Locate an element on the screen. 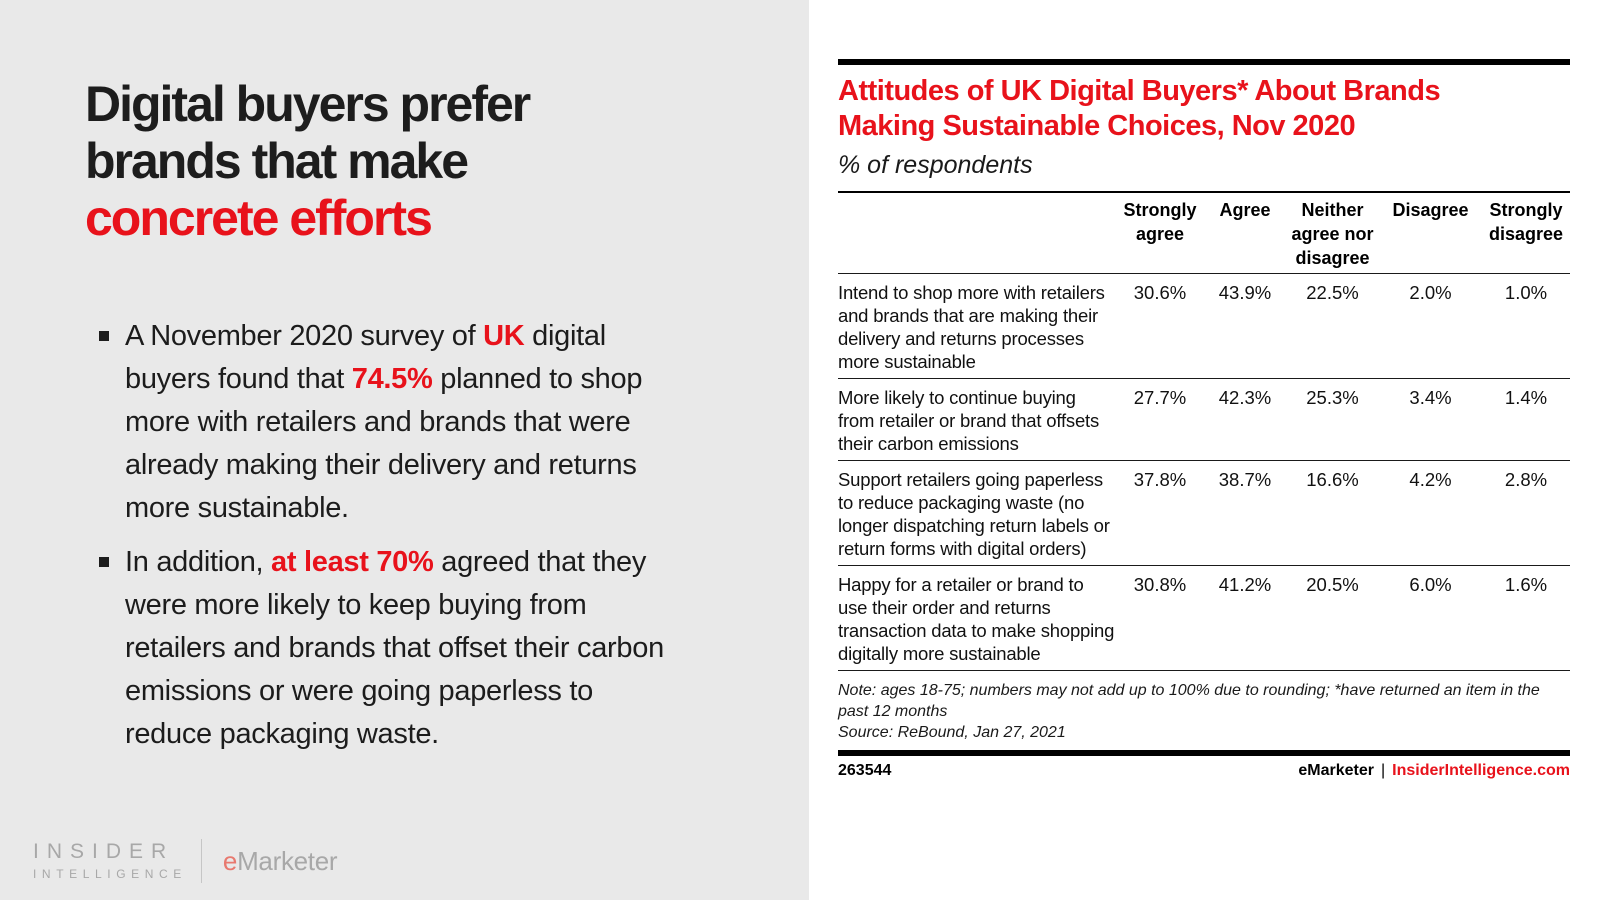 The image size is (1600, 900). logo-divider is located at coordinates (201, 861).